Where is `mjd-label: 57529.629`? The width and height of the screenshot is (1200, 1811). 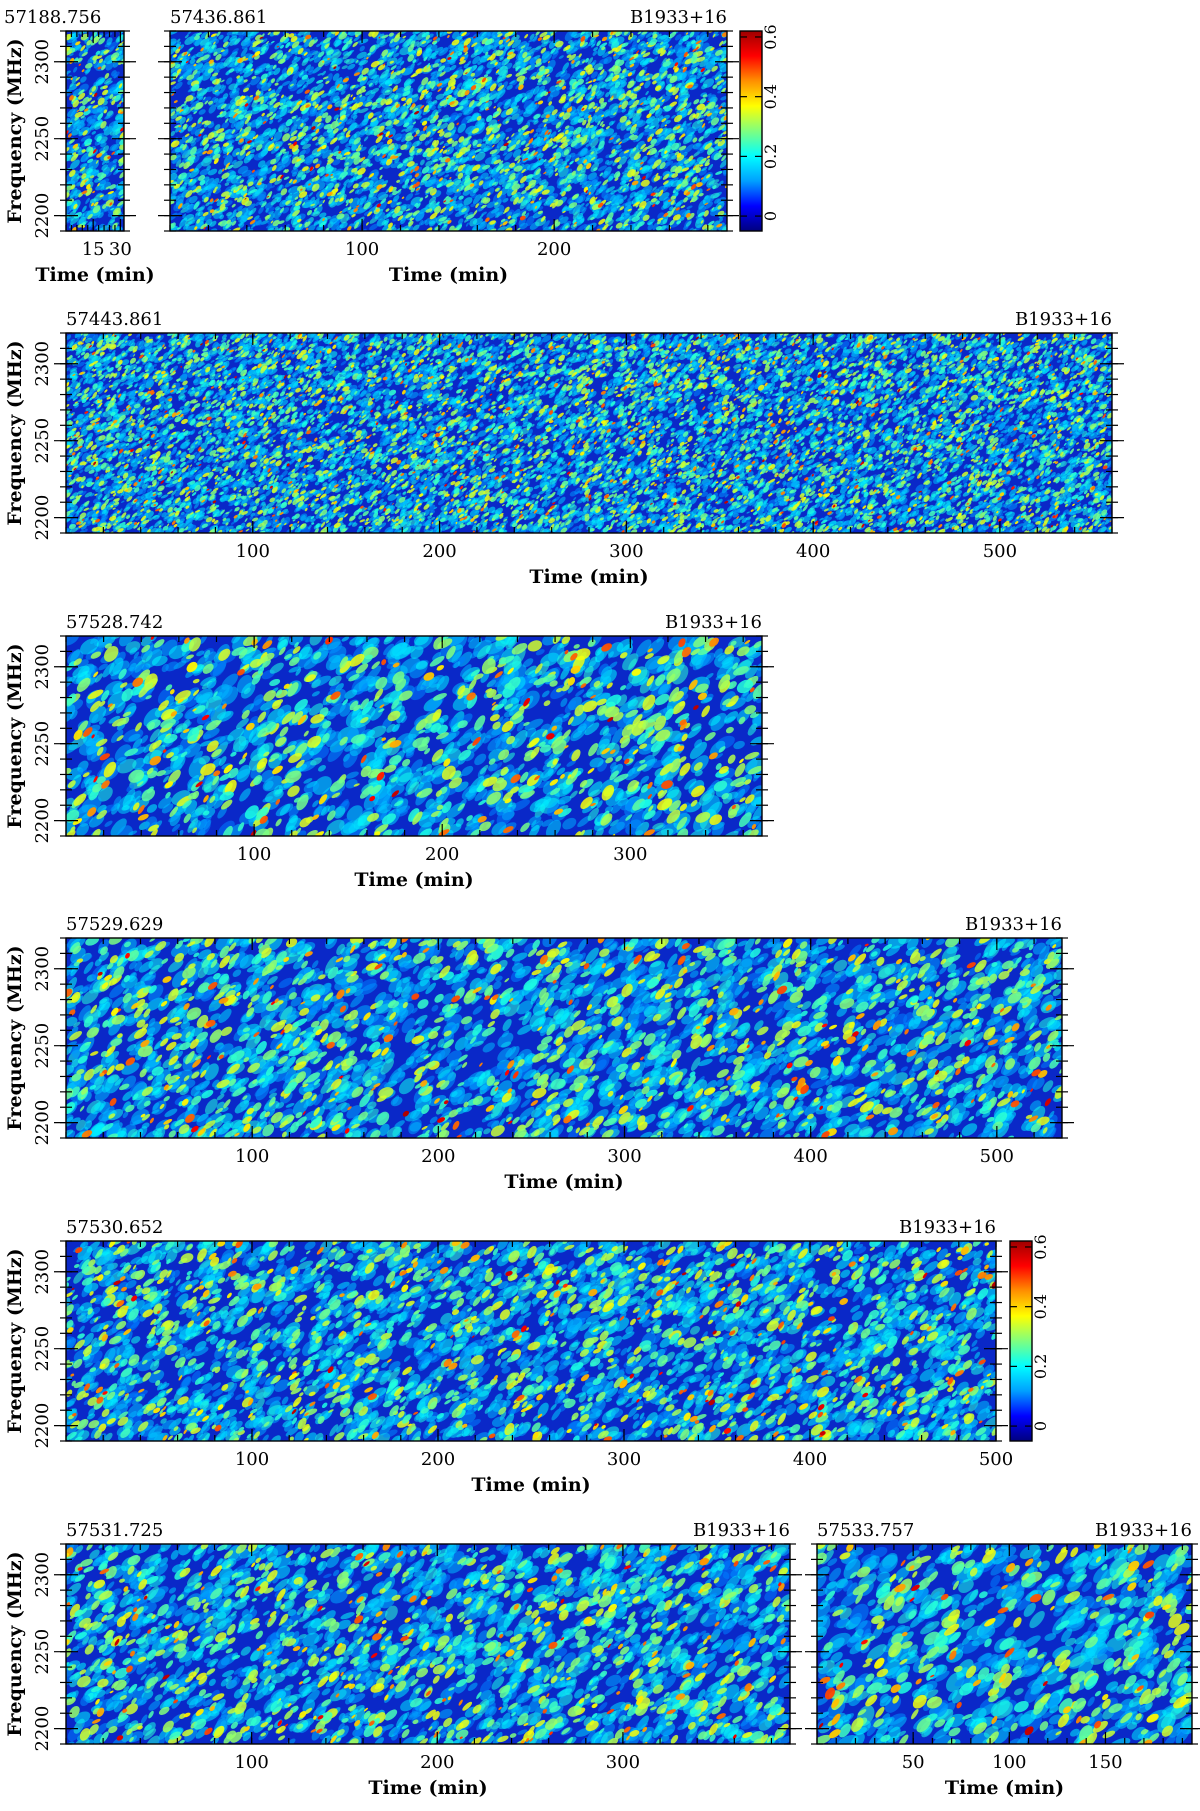 mjd-label: 57529.629 is located at coordinates (114, 924).